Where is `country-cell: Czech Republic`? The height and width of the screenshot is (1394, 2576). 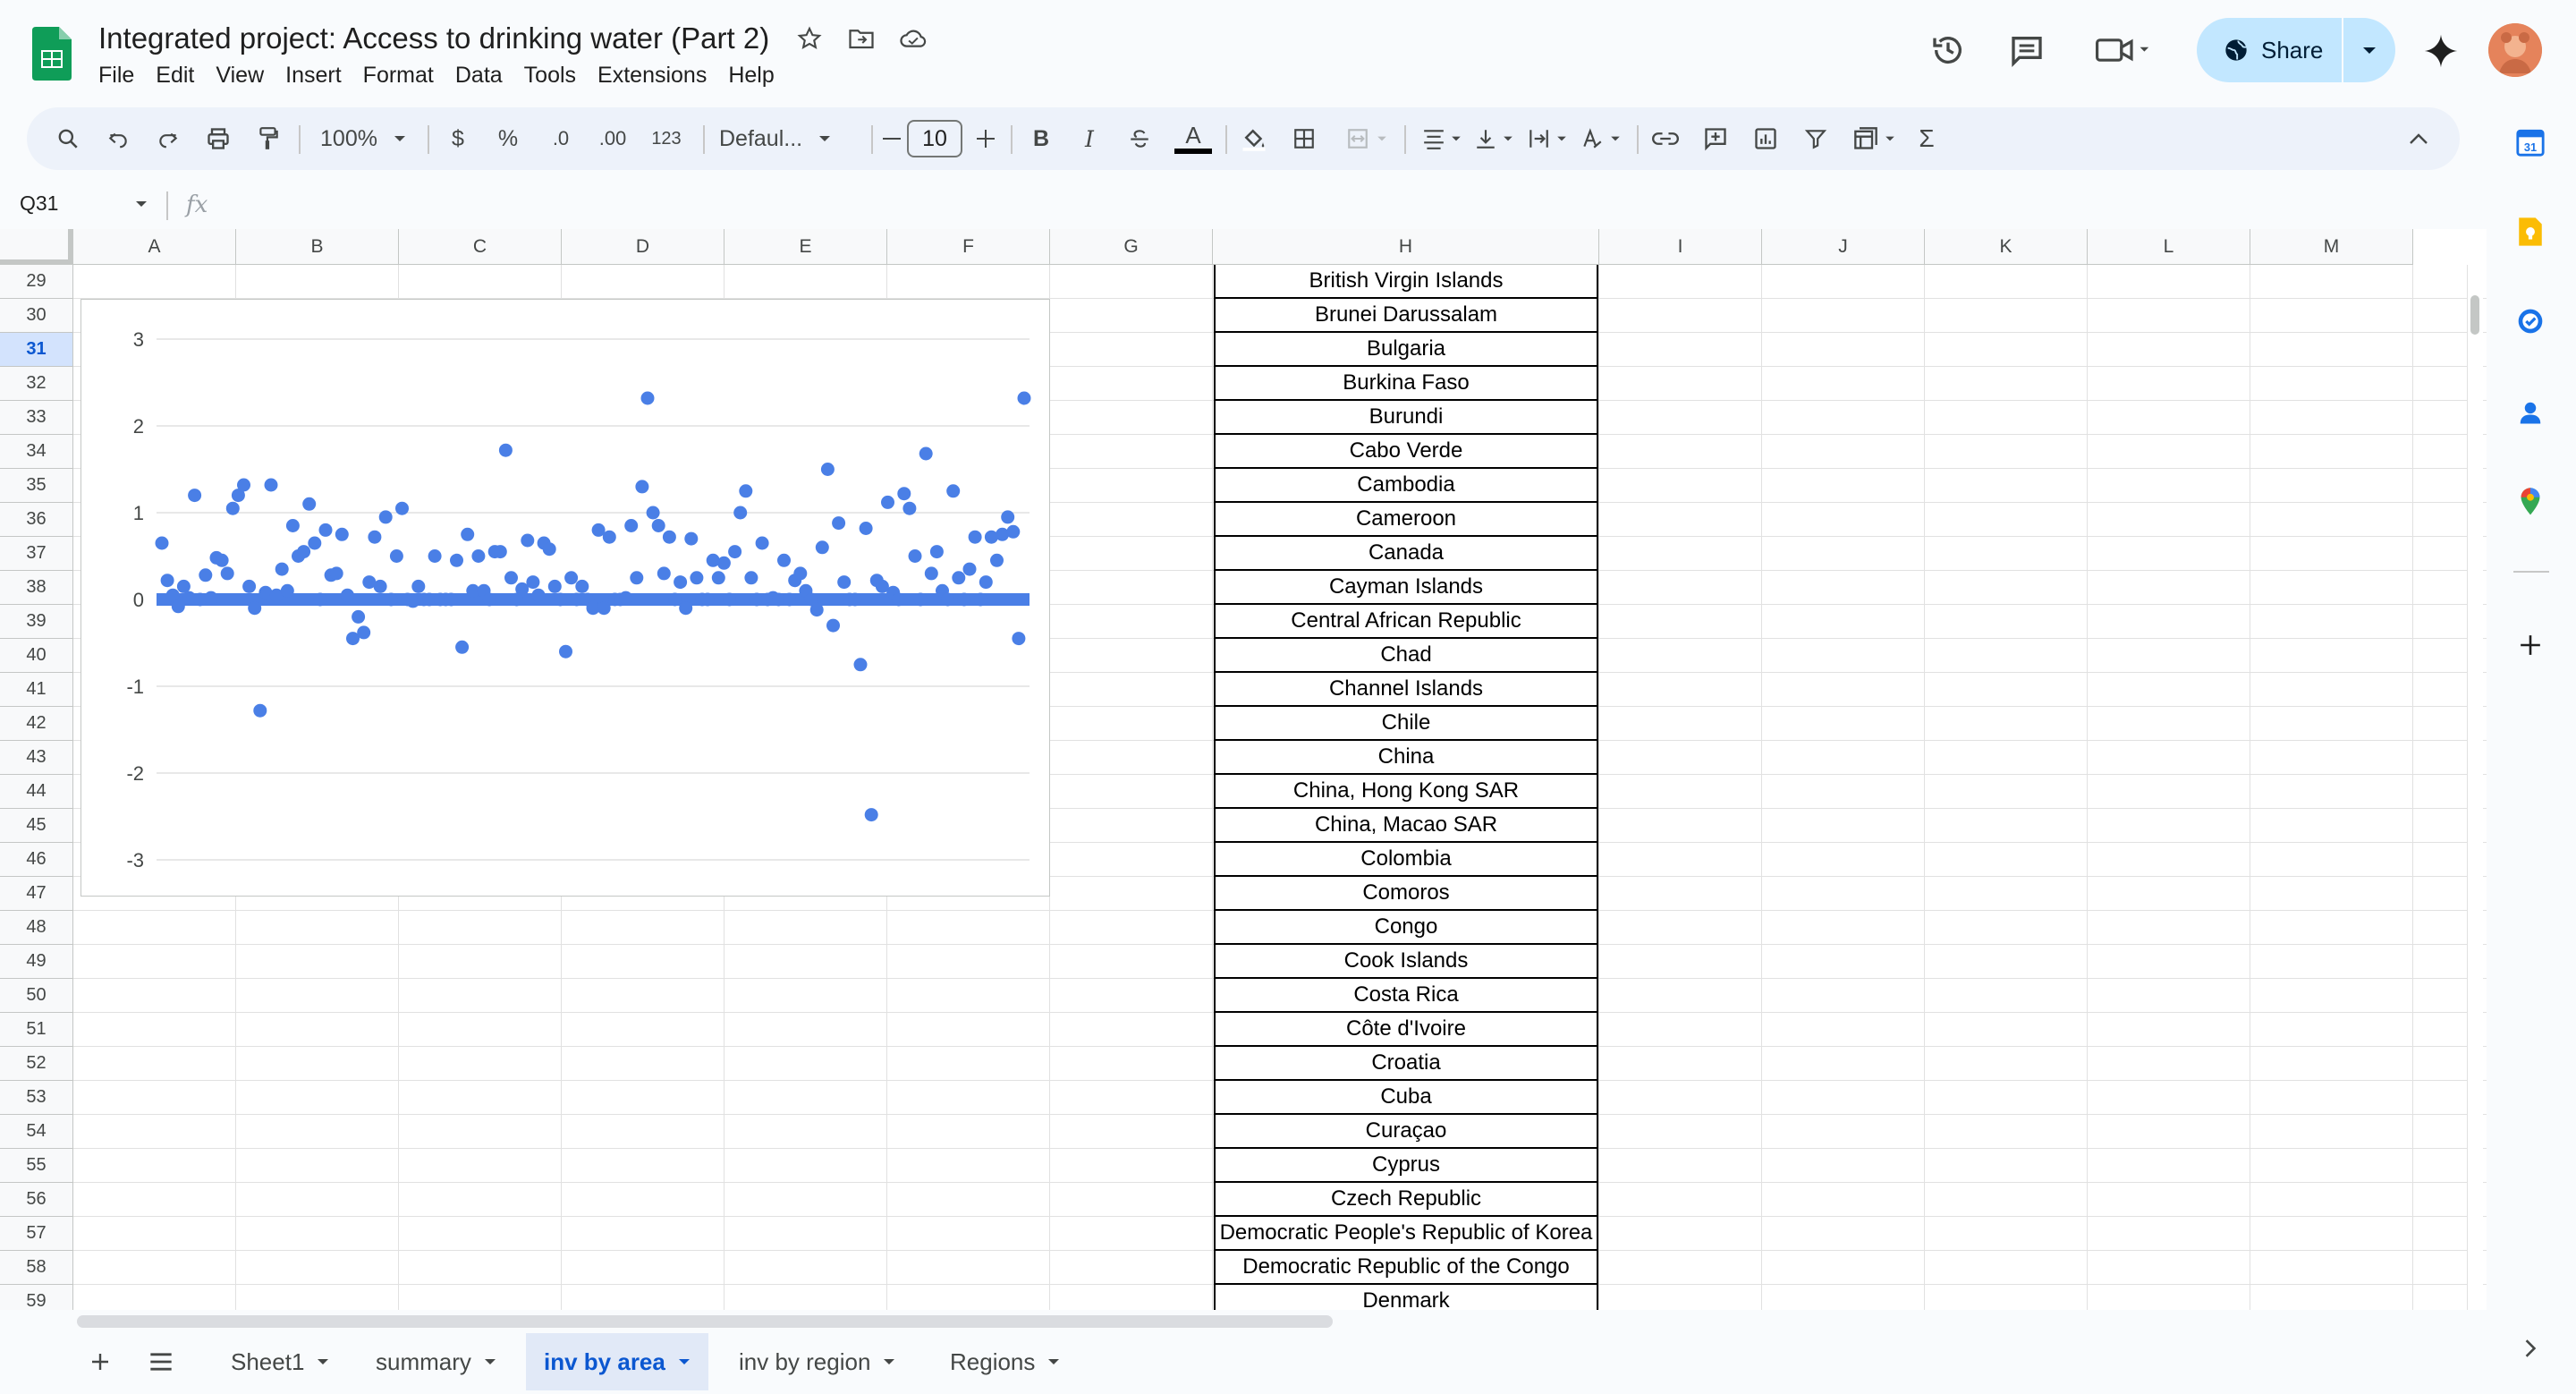 country-cell: Czech Republic is located at coordinates (1406, 1200).